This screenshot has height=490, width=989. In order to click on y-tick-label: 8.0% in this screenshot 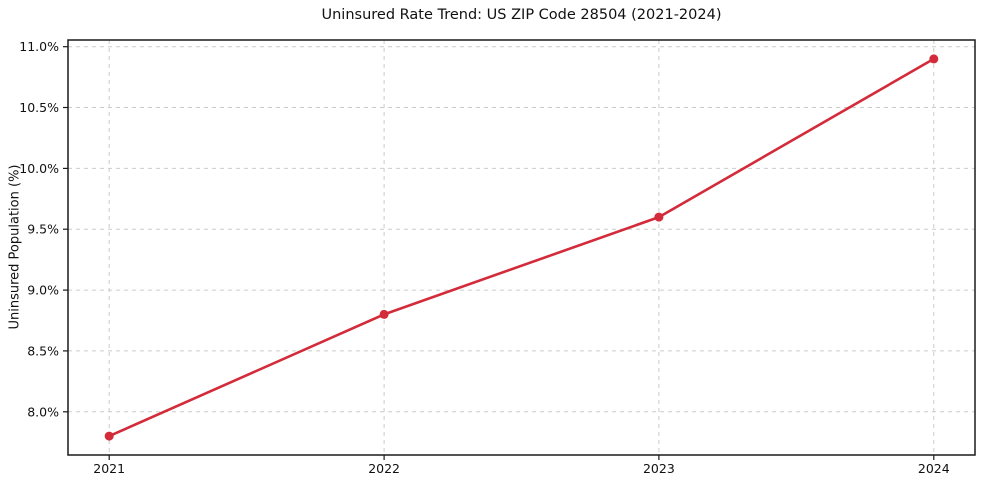, I will do `click(43, 411)`.